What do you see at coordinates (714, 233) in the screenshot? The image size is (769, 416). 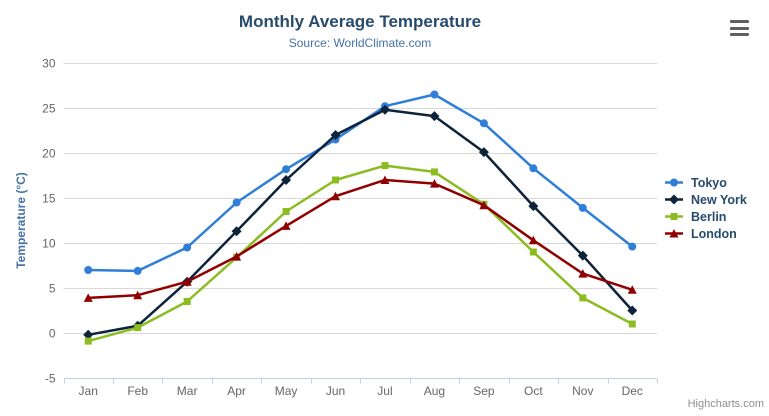 I see `legend-label: London` at bounding box center [714, 233].